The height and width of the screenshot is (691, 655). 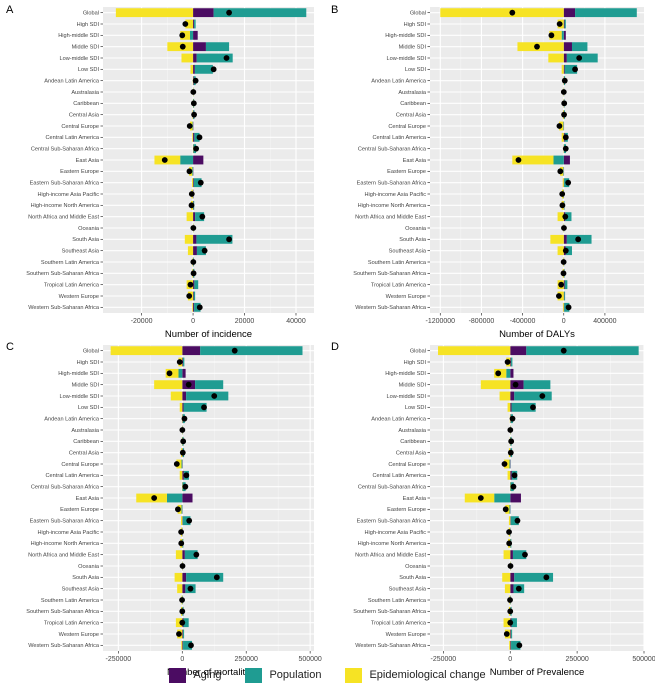 I want to click on y-tick-label: East Asia, so click(x=88, y=499).